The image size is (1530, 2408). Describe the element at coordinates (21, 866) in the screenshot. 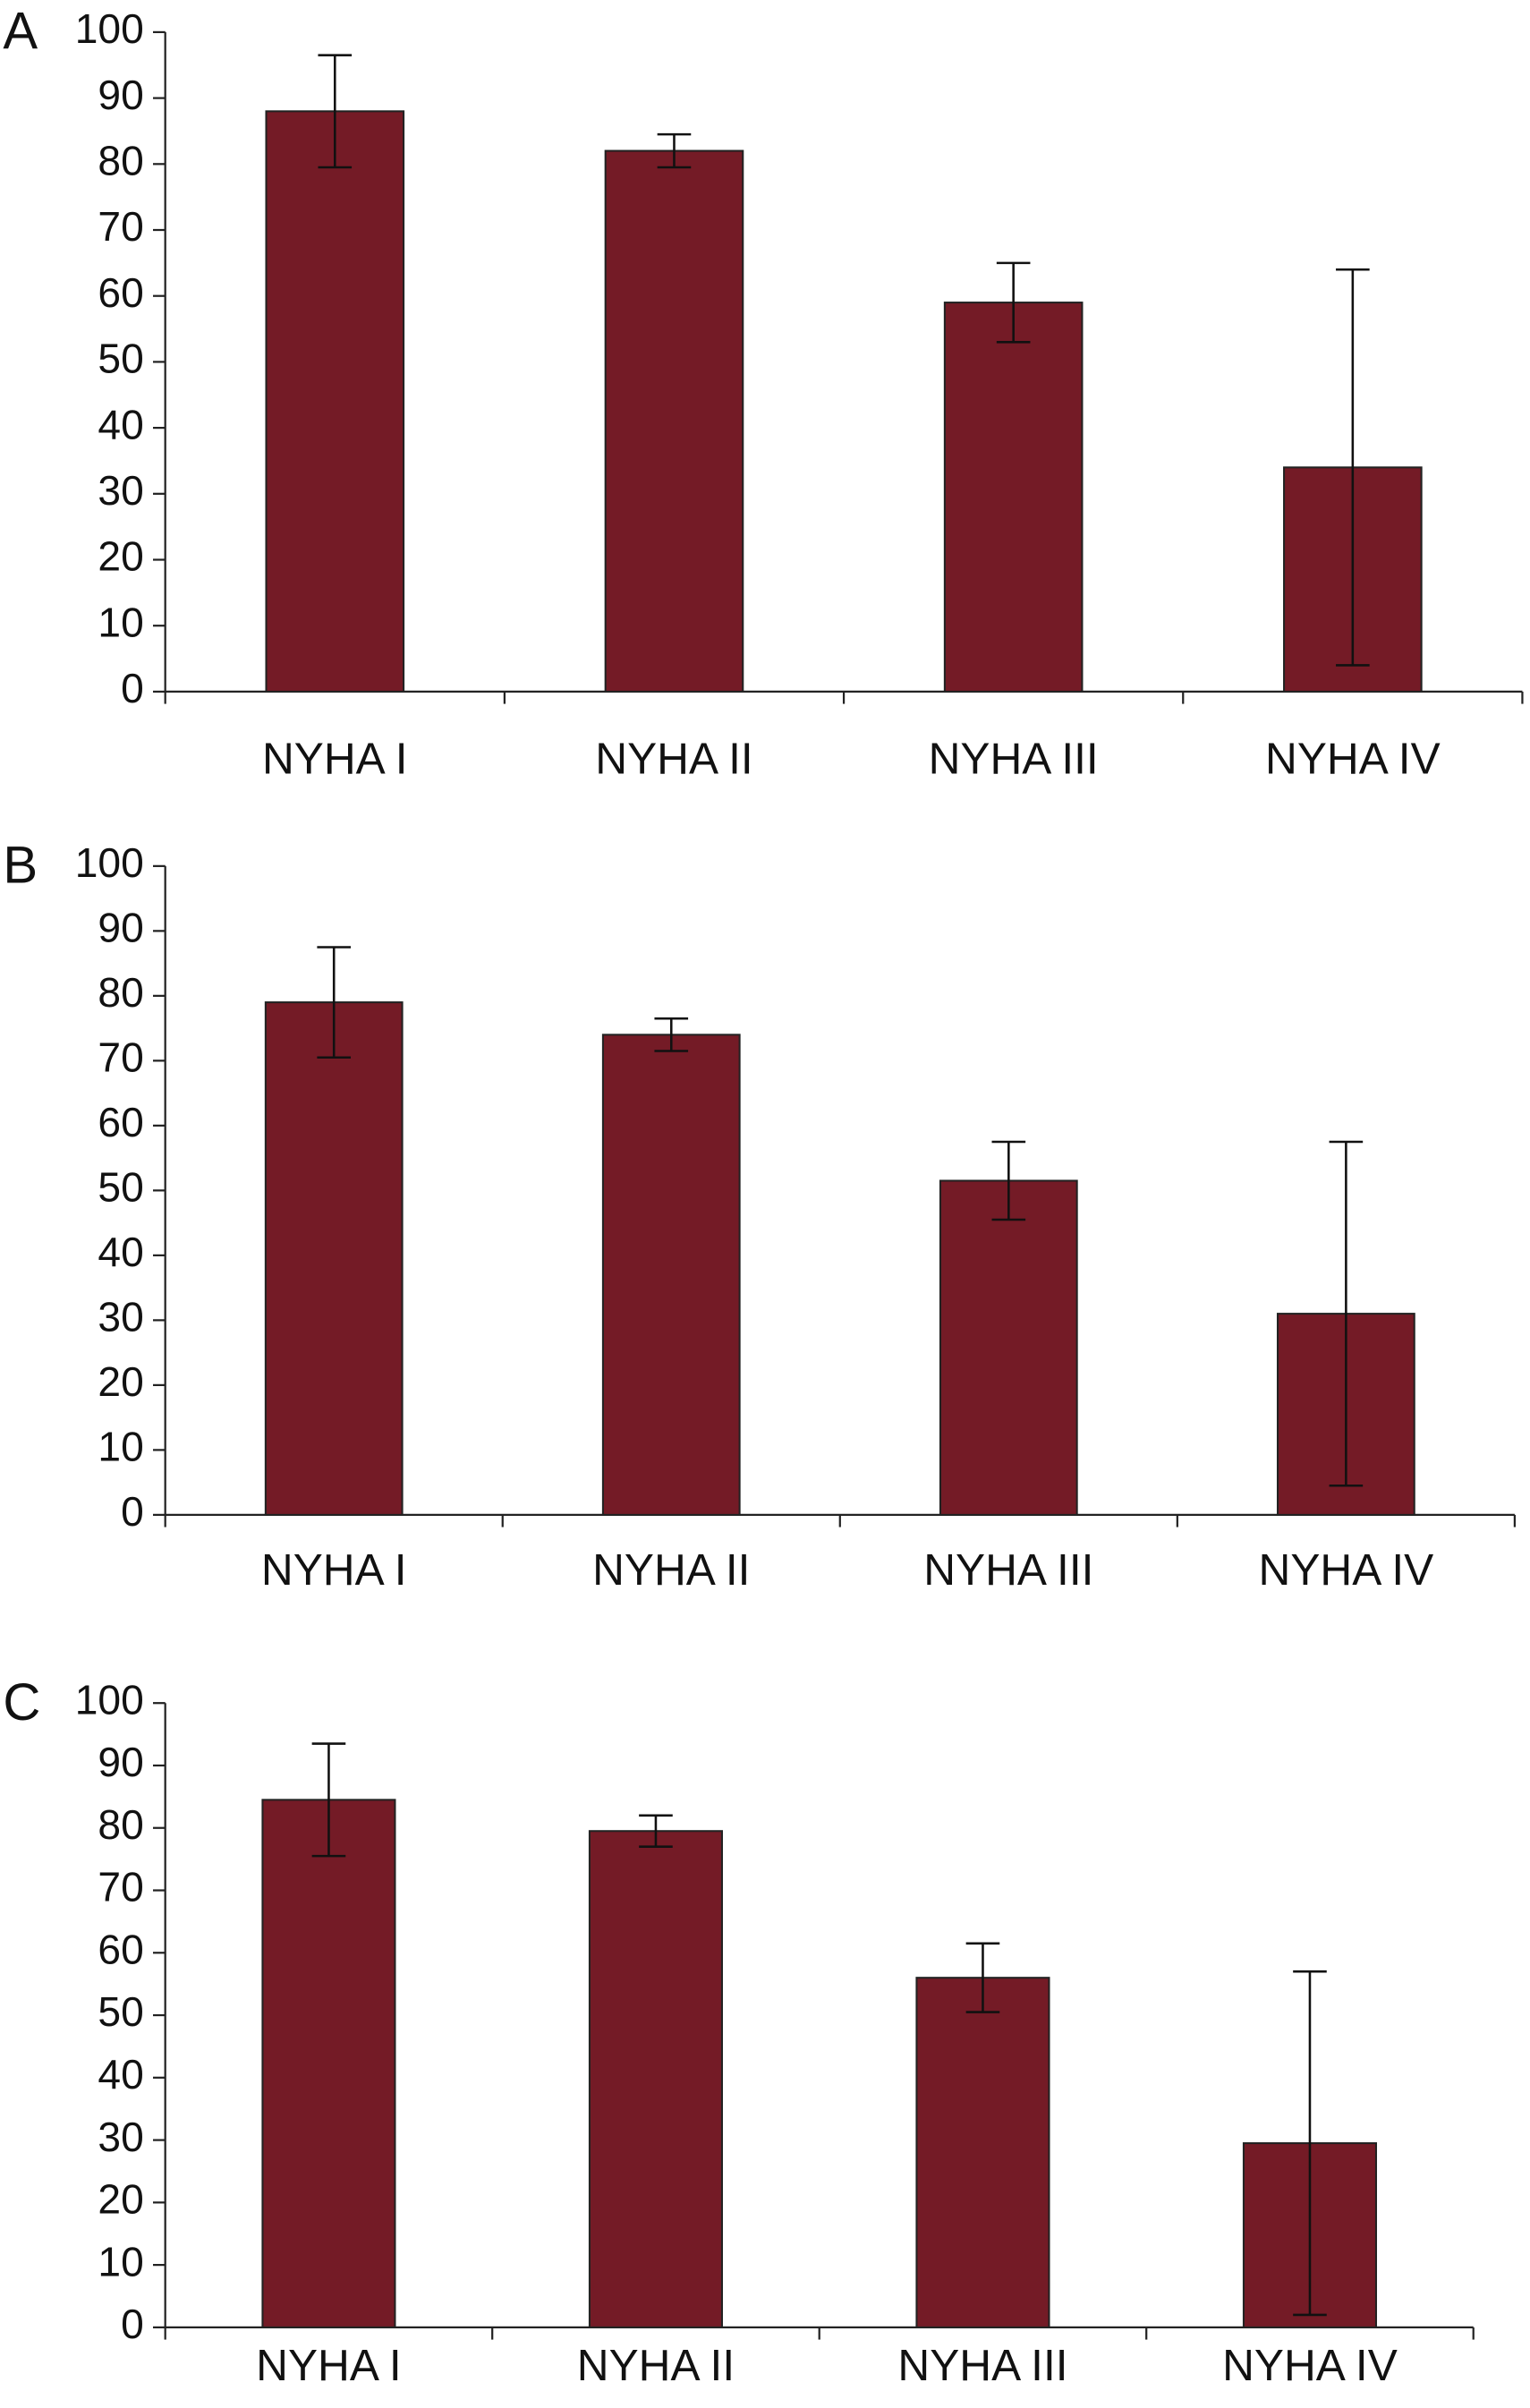

I see `panel-label: B` at that location.